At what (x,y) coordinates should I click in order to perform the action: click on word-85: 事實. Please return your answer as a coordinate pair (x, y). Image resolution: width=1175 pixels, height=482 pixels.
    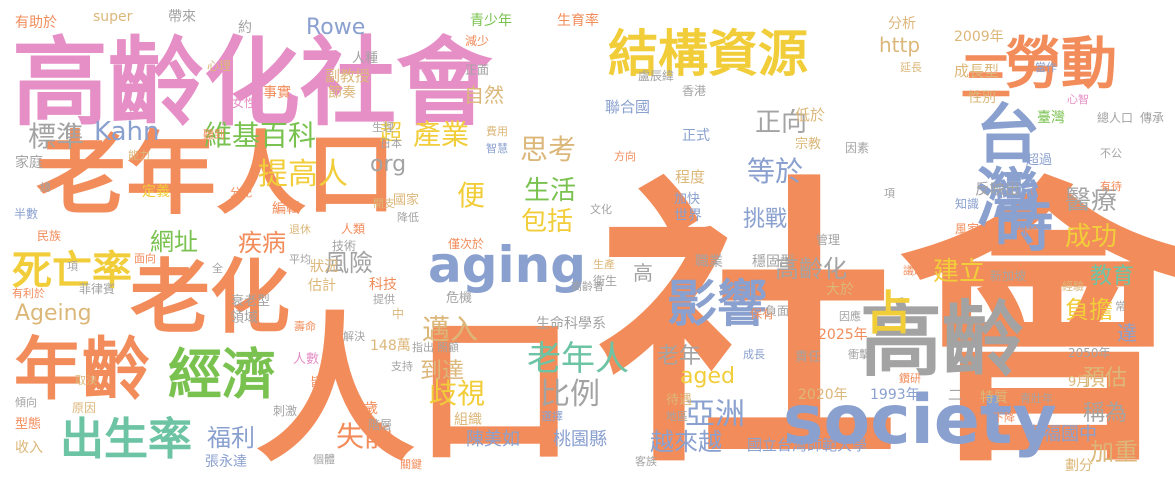
    Looking at the image, I should click on (277, 92).